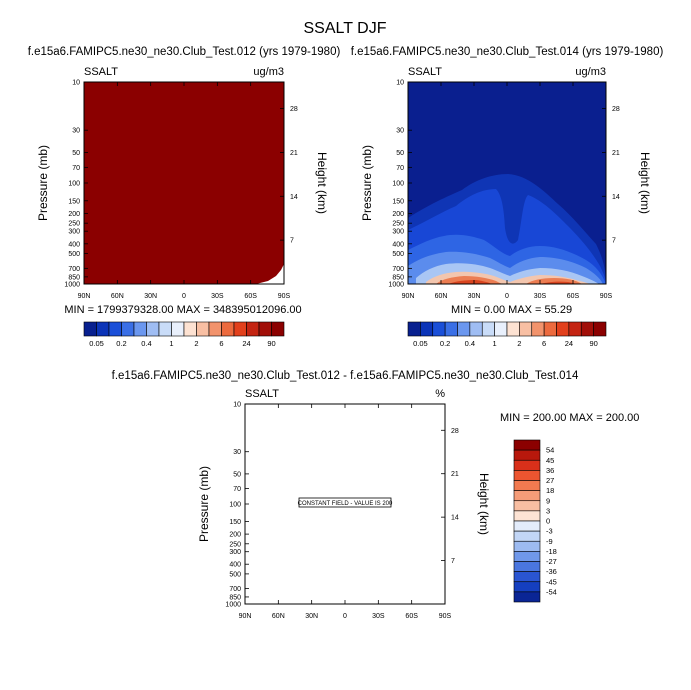 The image size is (691, 690). Describe the element at coordinates (550, 450) in the screenshot. I see `colorbar-label: 54` at that location.